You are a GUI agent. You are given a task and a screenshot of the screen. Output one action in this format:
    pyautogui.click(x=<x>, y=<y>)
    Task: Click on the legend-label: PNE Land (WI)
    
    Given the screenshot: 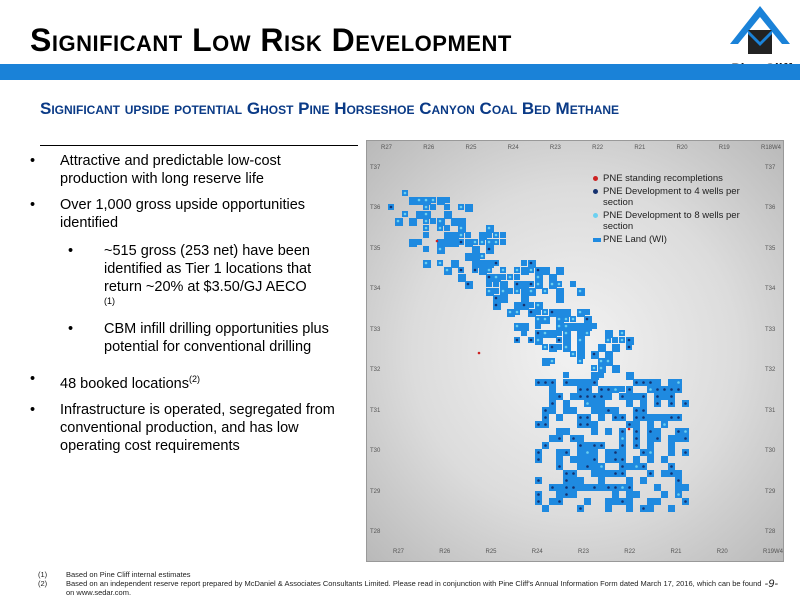 What is the action you would take?
    pyautogui.click(x=635, y=239)
    